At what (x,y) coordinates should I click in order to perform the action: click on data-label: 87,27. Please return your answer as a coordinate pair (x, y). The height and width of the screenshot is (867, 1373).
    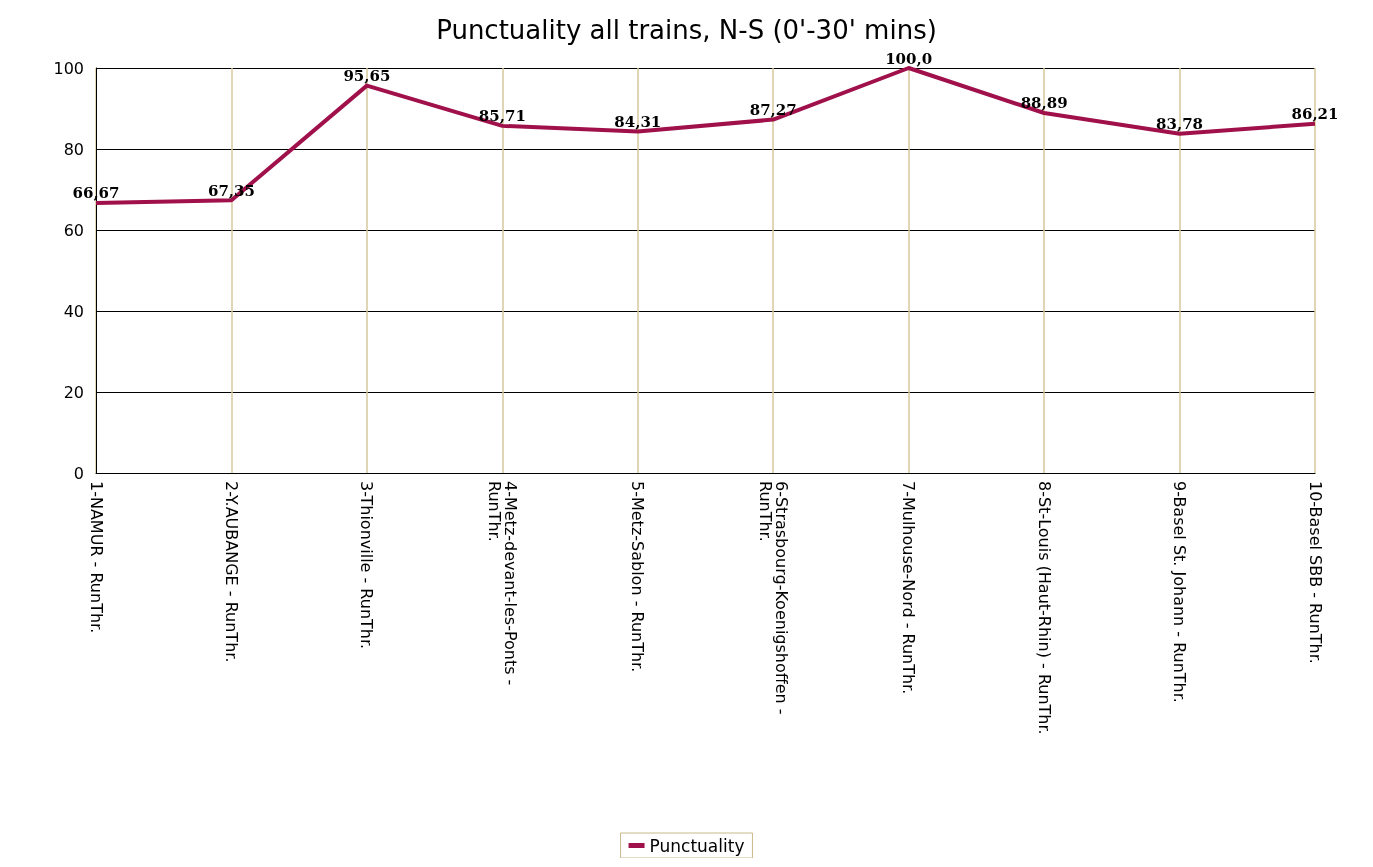
    Looking at the image, I should click on (773, 110).